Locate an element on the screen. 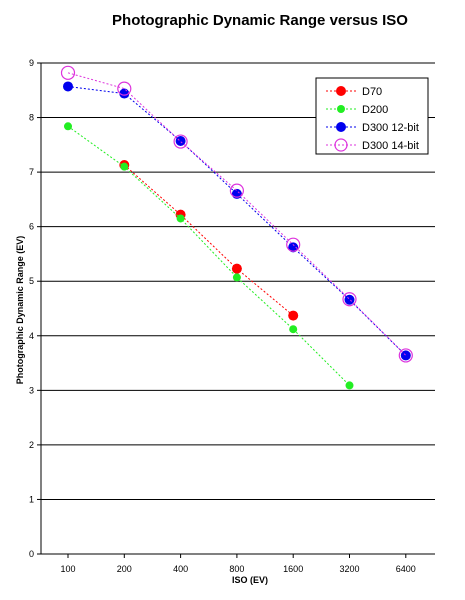  legend: D70 D200 D300 12-bit D300 14-bit is located at coordinates (372, 116).